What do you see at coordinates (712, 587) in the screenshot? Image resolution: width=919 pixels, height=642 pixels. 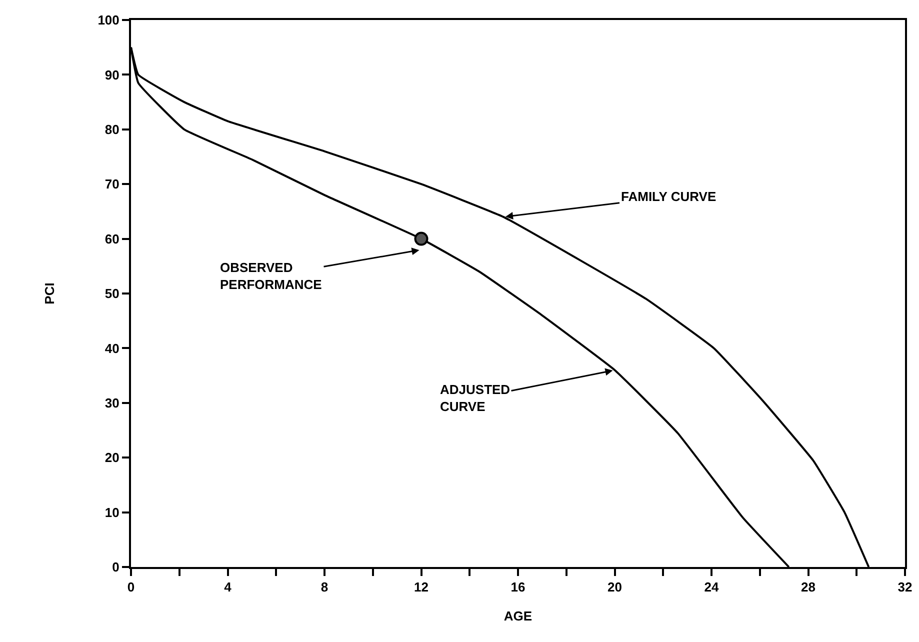 I see `x-tick-label: 24` at bounding box center [712, 587].